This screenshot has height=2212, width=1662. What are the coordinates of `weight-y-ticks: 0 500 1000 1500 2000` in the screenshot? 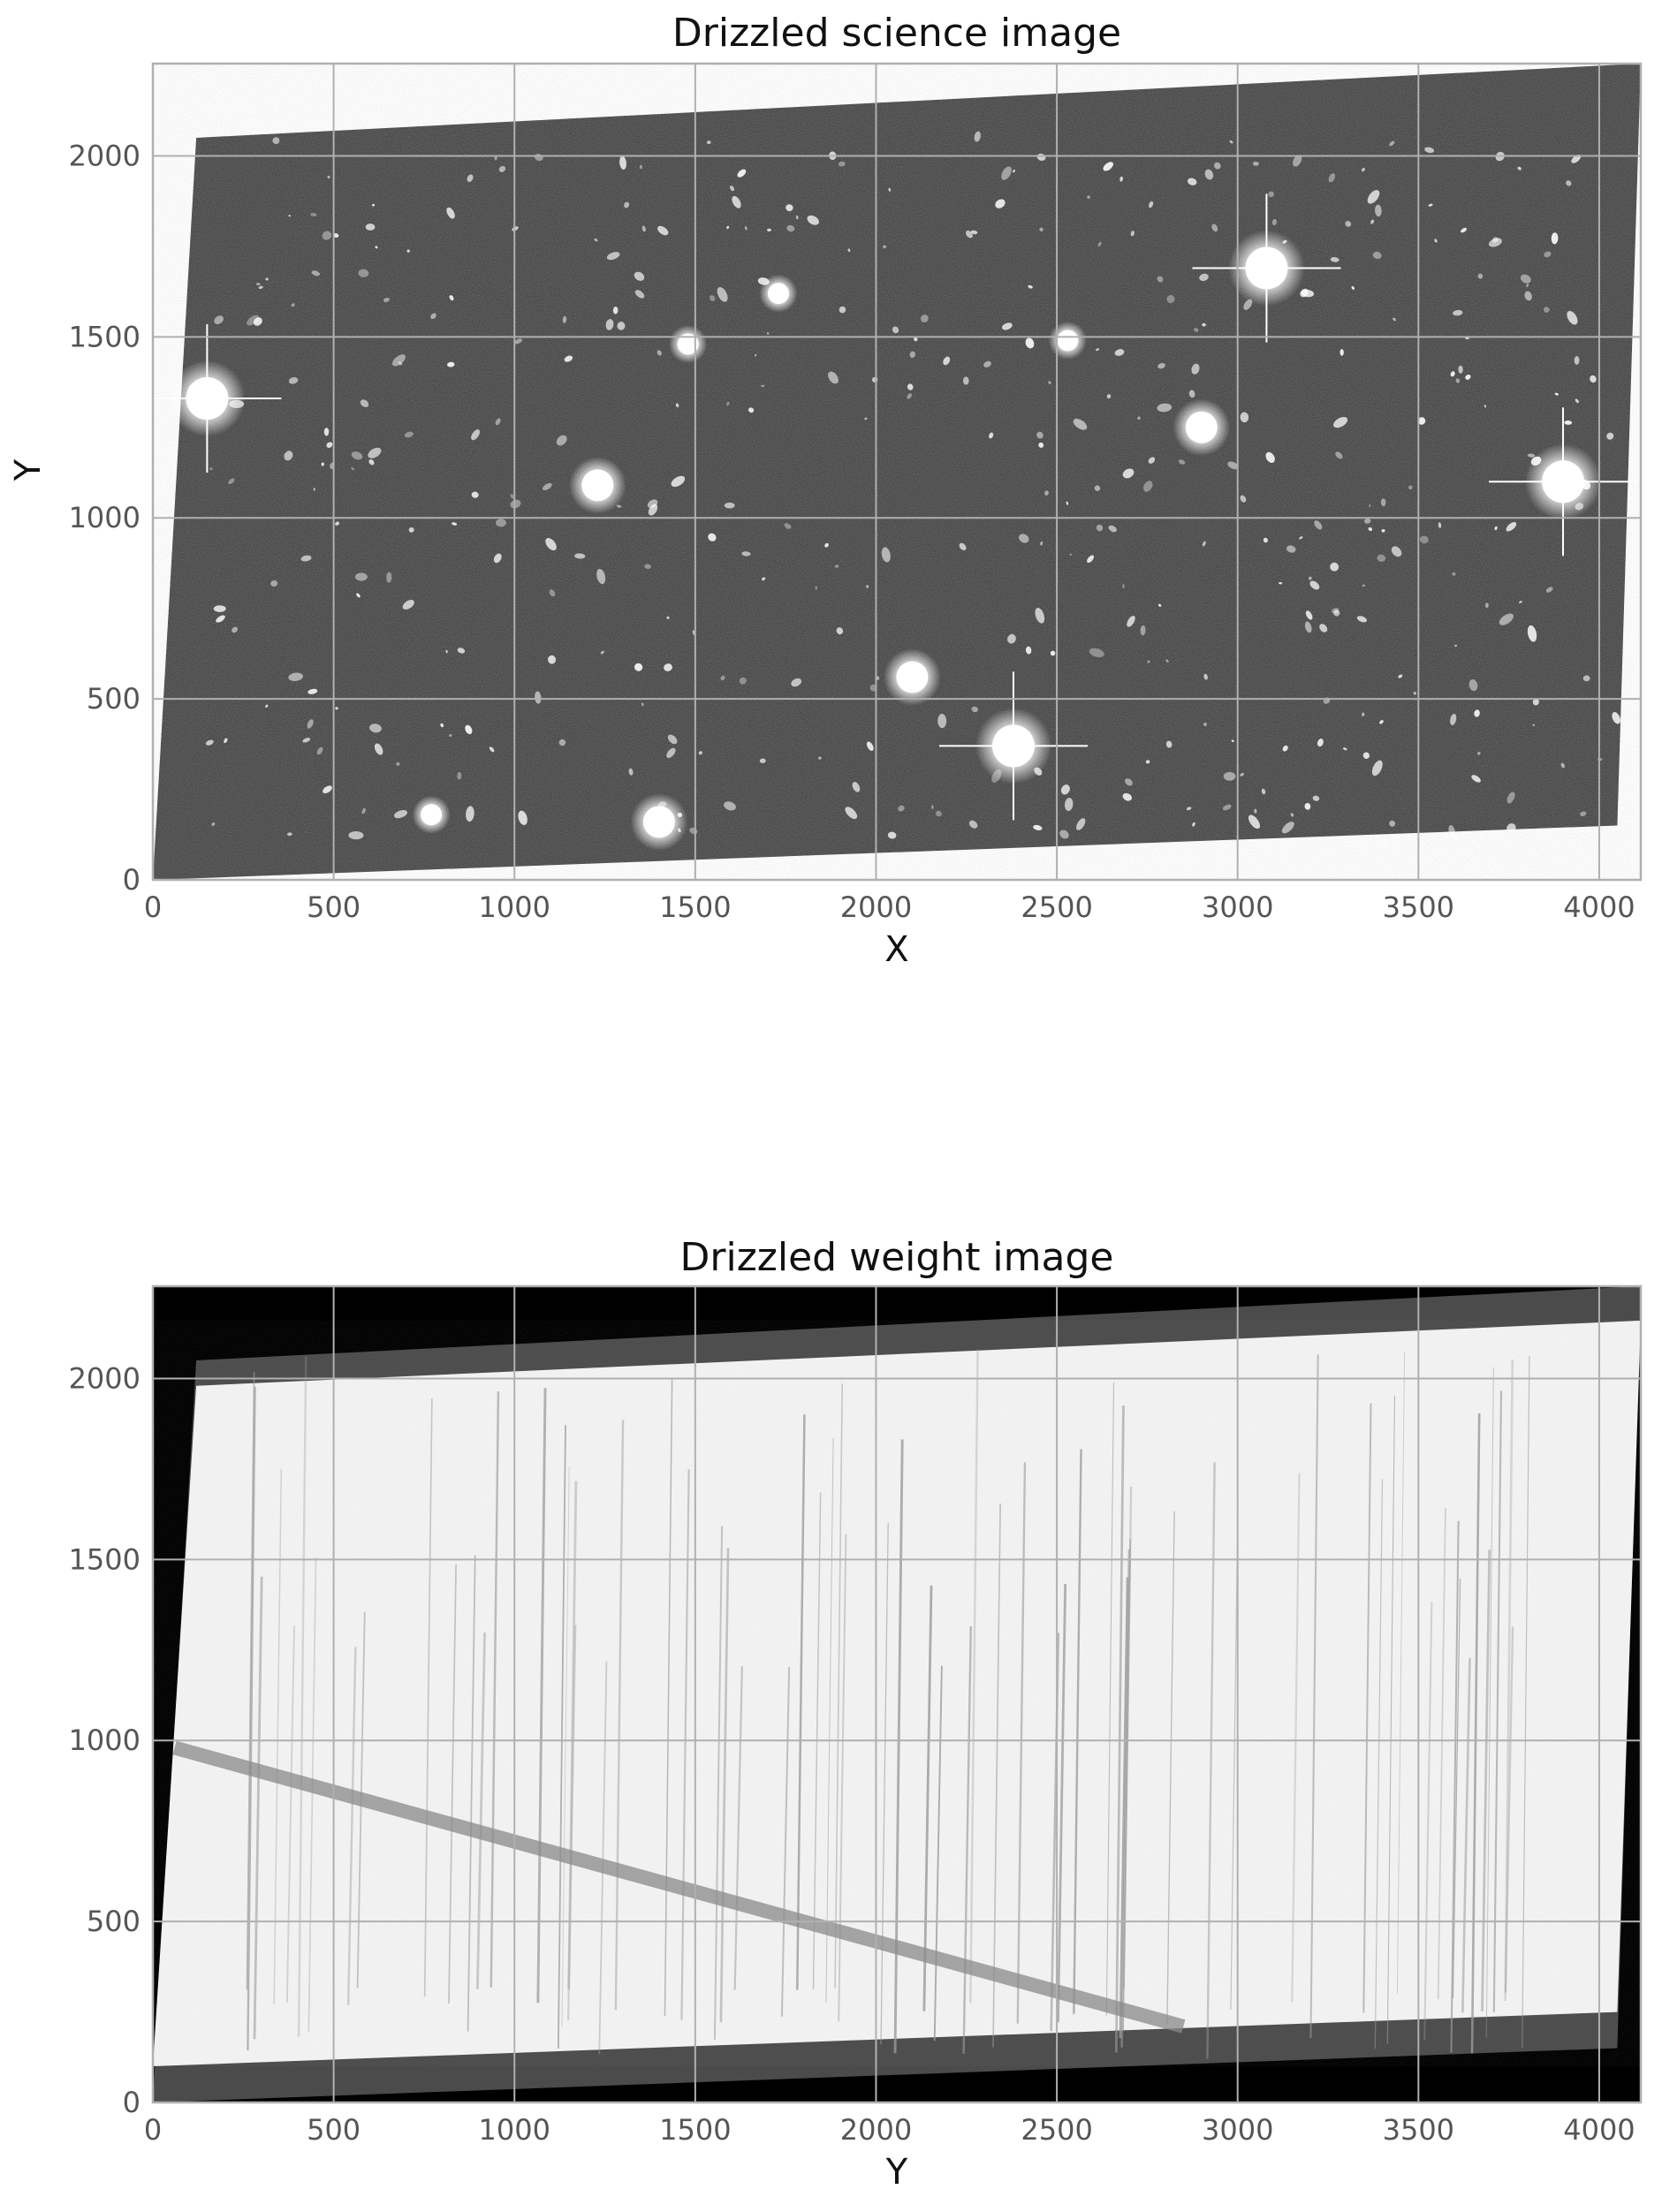 It's located at (105, 1740).